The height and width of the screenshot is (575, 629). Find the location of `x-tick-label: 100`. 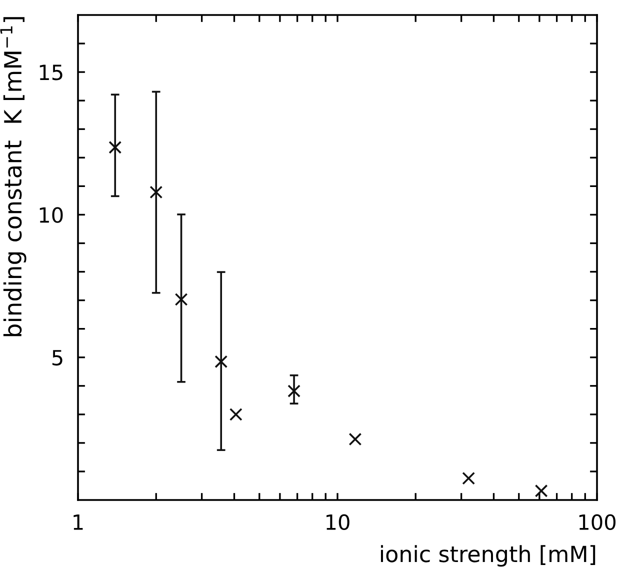

x-tick-label: 100 is located at coordinates (597, 522).